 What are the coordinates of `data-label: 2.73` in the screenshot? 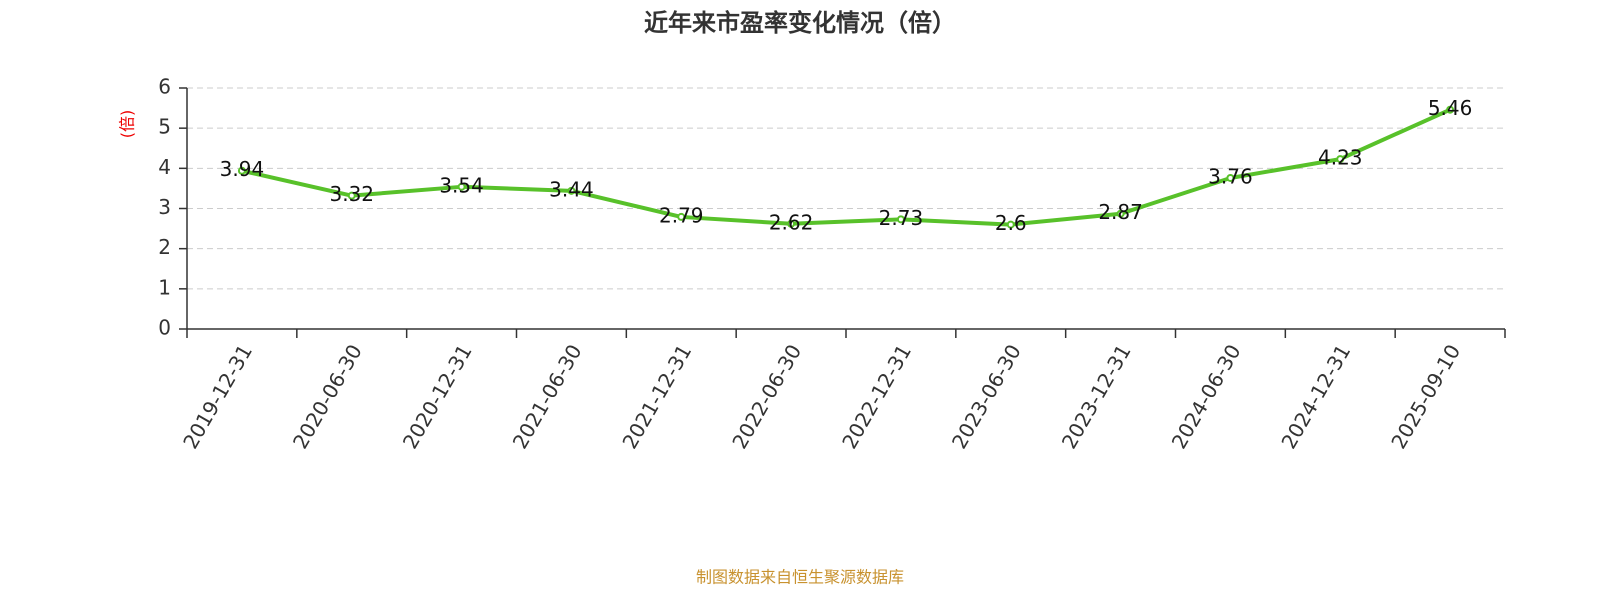 It's located at (901, 218).